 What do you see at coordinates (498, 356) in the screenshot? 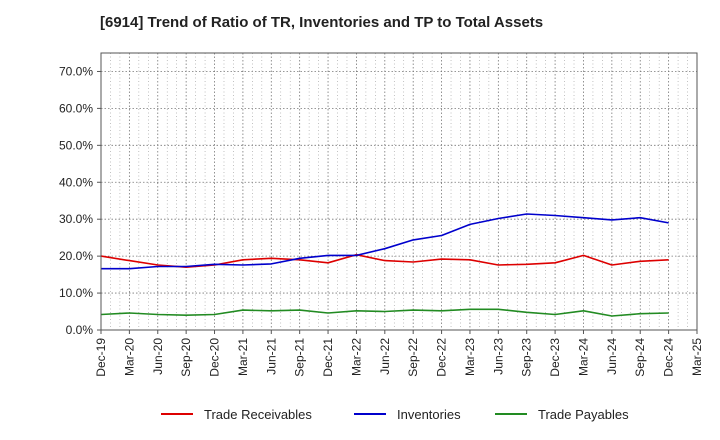
I see `x-tick-label: Jun-23` at bounding box center [498, 356].